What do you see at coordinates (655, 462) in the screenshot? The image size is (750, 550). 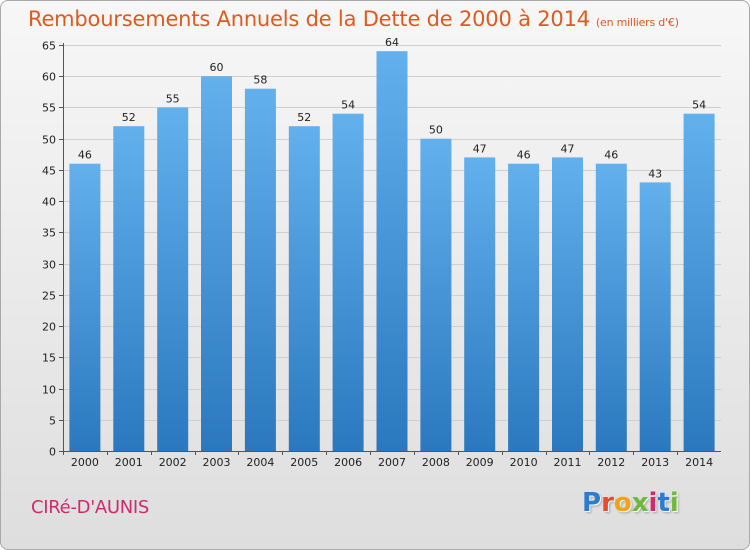 I see `x-tick-label: 2013` at bounding box center [655, 462].